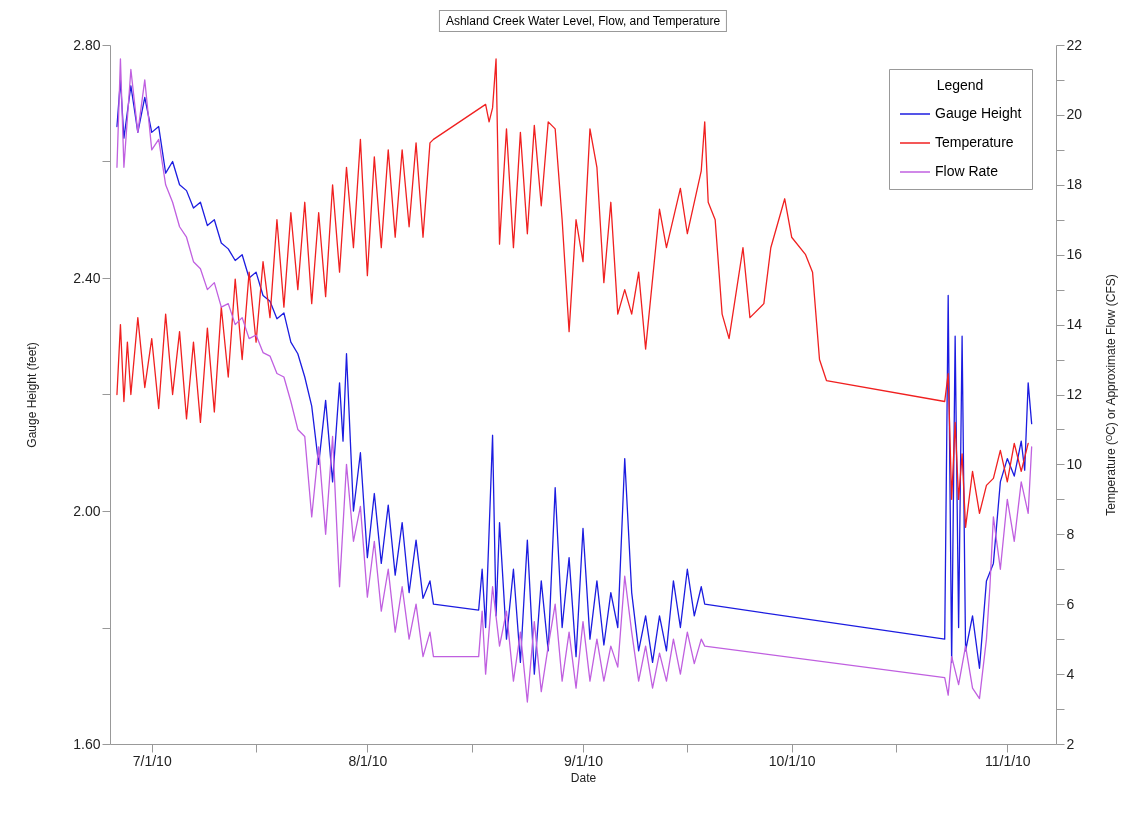  I want to click on legend-title: Legend, so click(960, 85).